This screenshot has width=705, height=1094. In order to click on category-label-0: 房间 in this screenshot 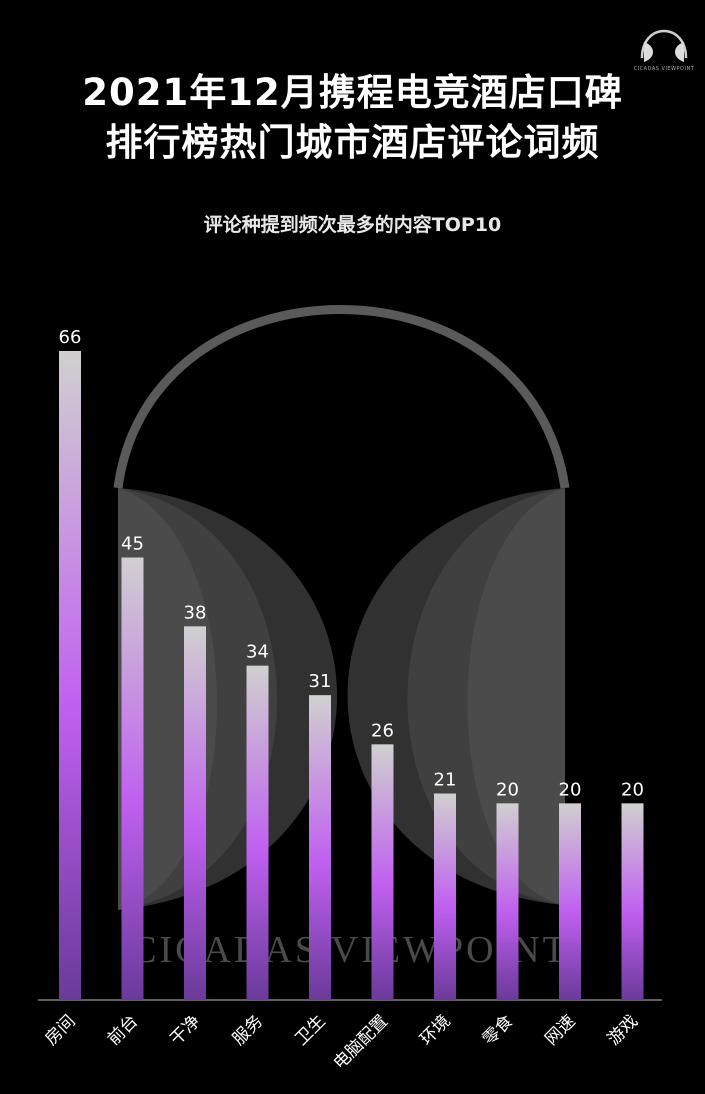, I will do `click(60, 1030)`.